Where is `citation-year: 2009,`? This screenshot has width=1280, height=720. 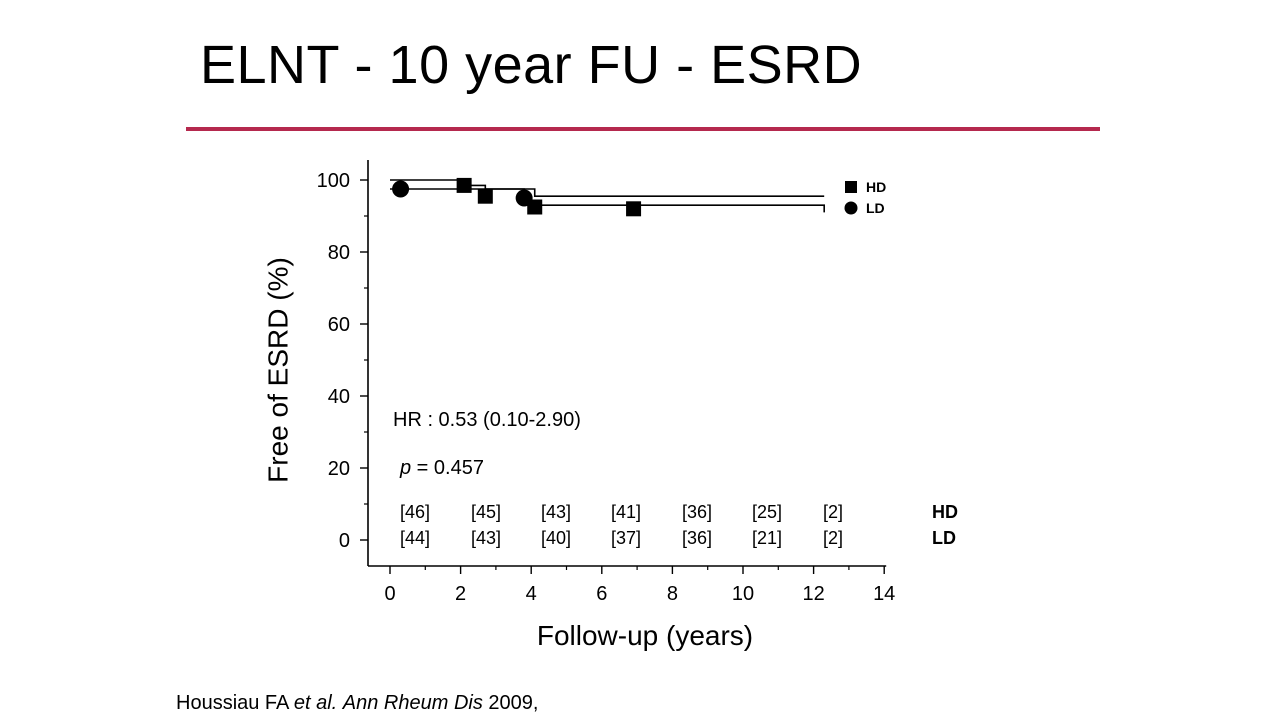
citation-year: 2009, is located at coordinates (513, 703).